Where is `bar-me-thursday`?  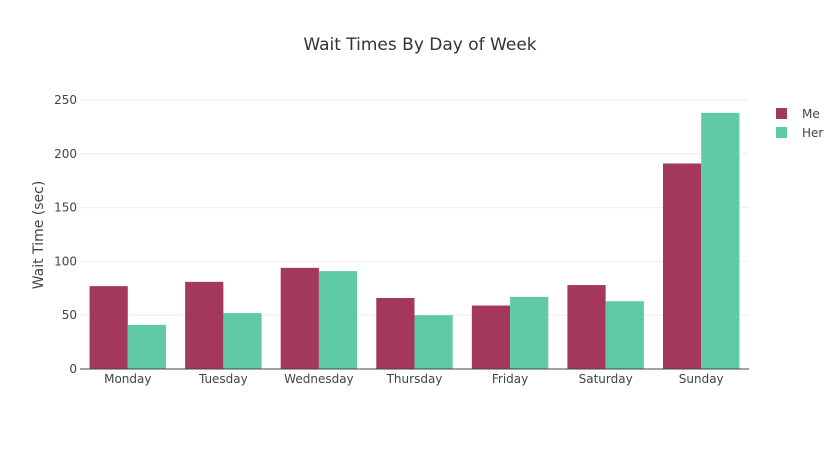 bar-me-thursday is located at coordinates (395, 333).